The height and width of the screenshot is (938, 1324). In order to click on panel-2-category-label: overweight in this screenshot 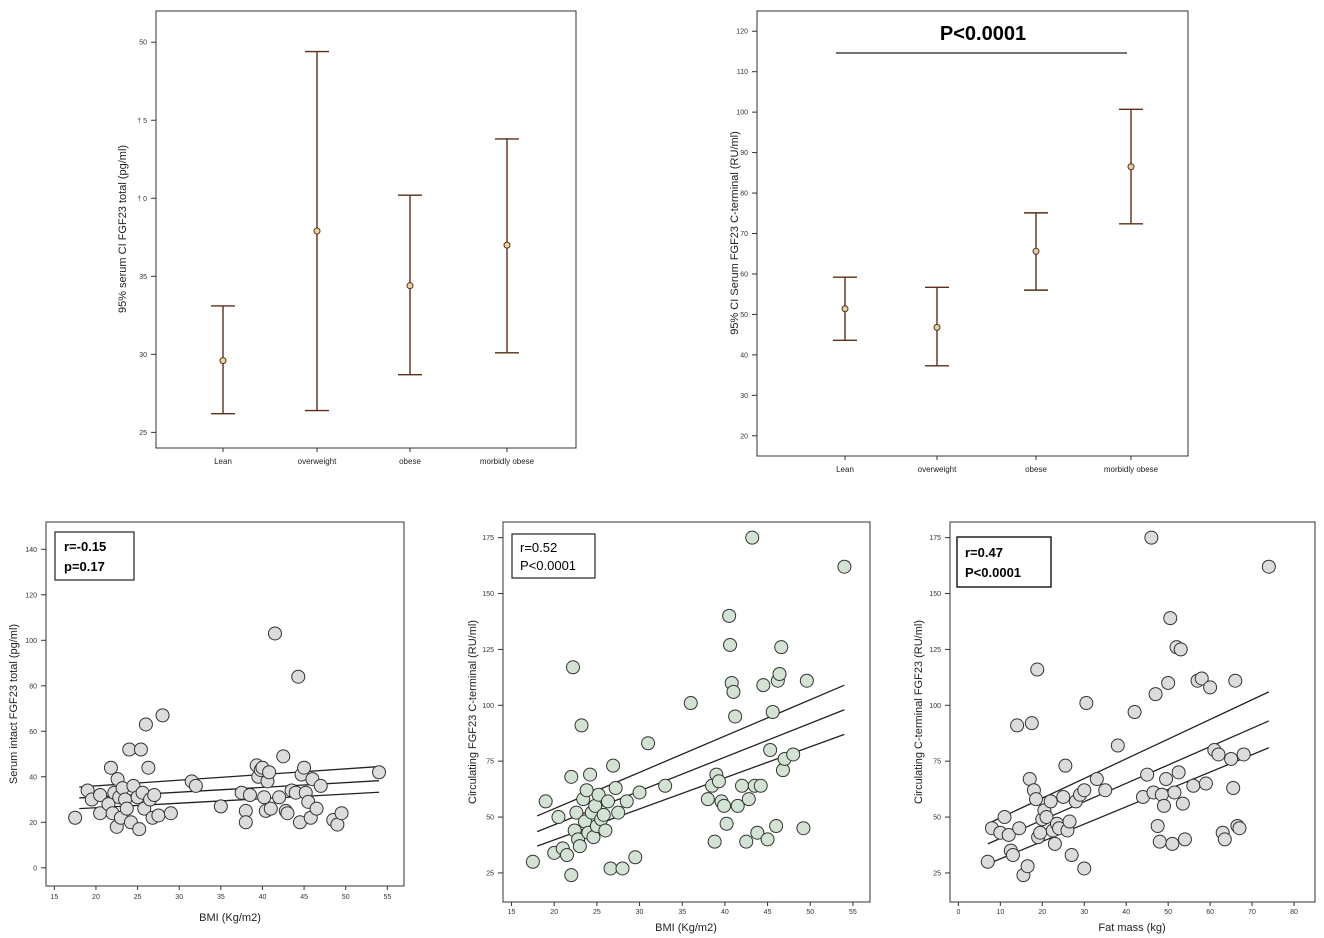, I will do `click(937, 469)`.